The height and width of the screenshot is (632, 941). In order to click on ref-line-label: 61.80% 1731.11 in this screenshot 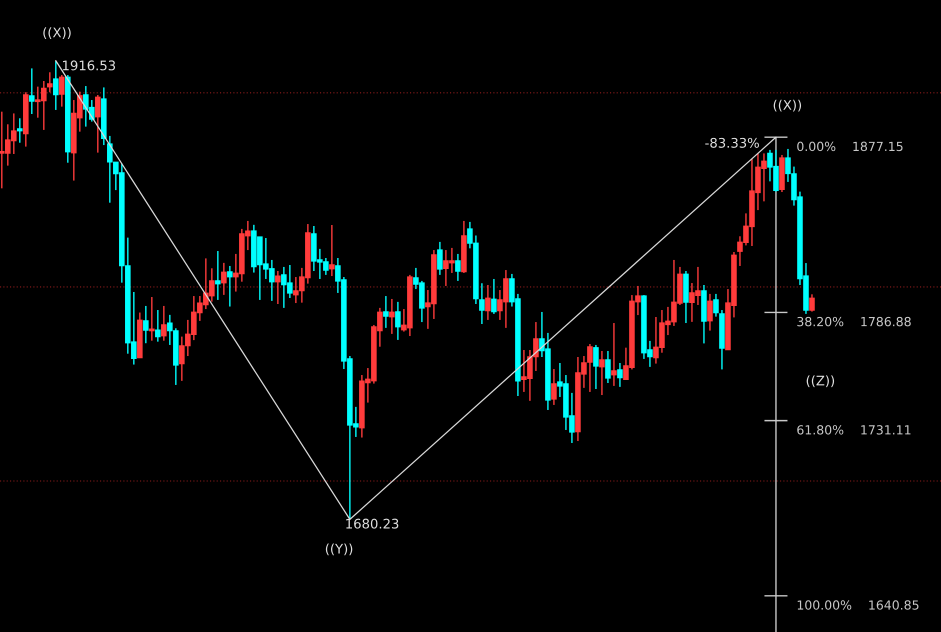, I will do `click(853, 430)`.